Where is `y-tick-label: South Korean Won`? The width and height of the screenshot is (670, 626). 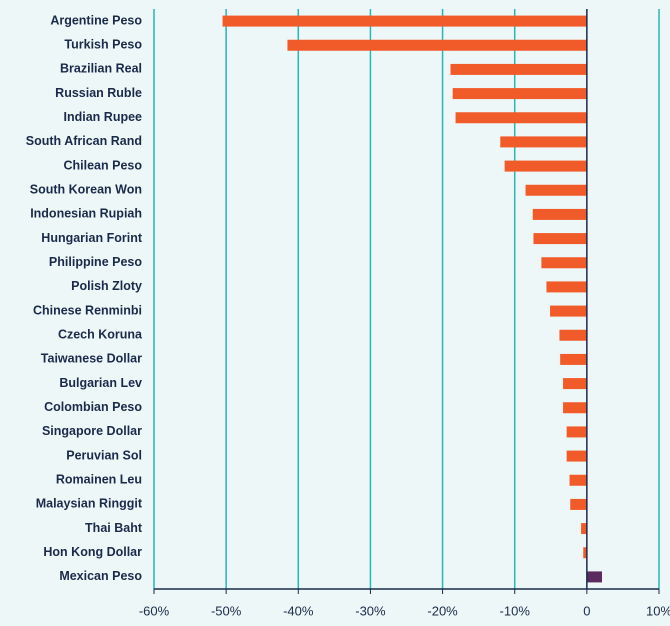
y-tick-label: South Korean Won is located at coordinates (86, 190).